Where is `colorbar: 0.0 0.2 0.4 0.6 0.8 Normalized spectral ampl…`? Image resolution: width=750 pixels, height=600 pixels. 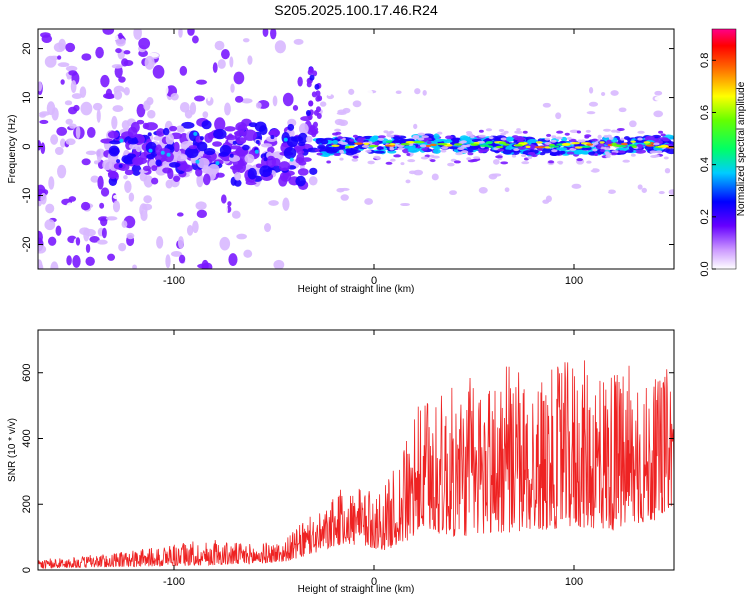
colorbar: 0.0 0.2 0.4 0.6 0.8 Normalized spectral ampl… is located at coordinates (723, 152).